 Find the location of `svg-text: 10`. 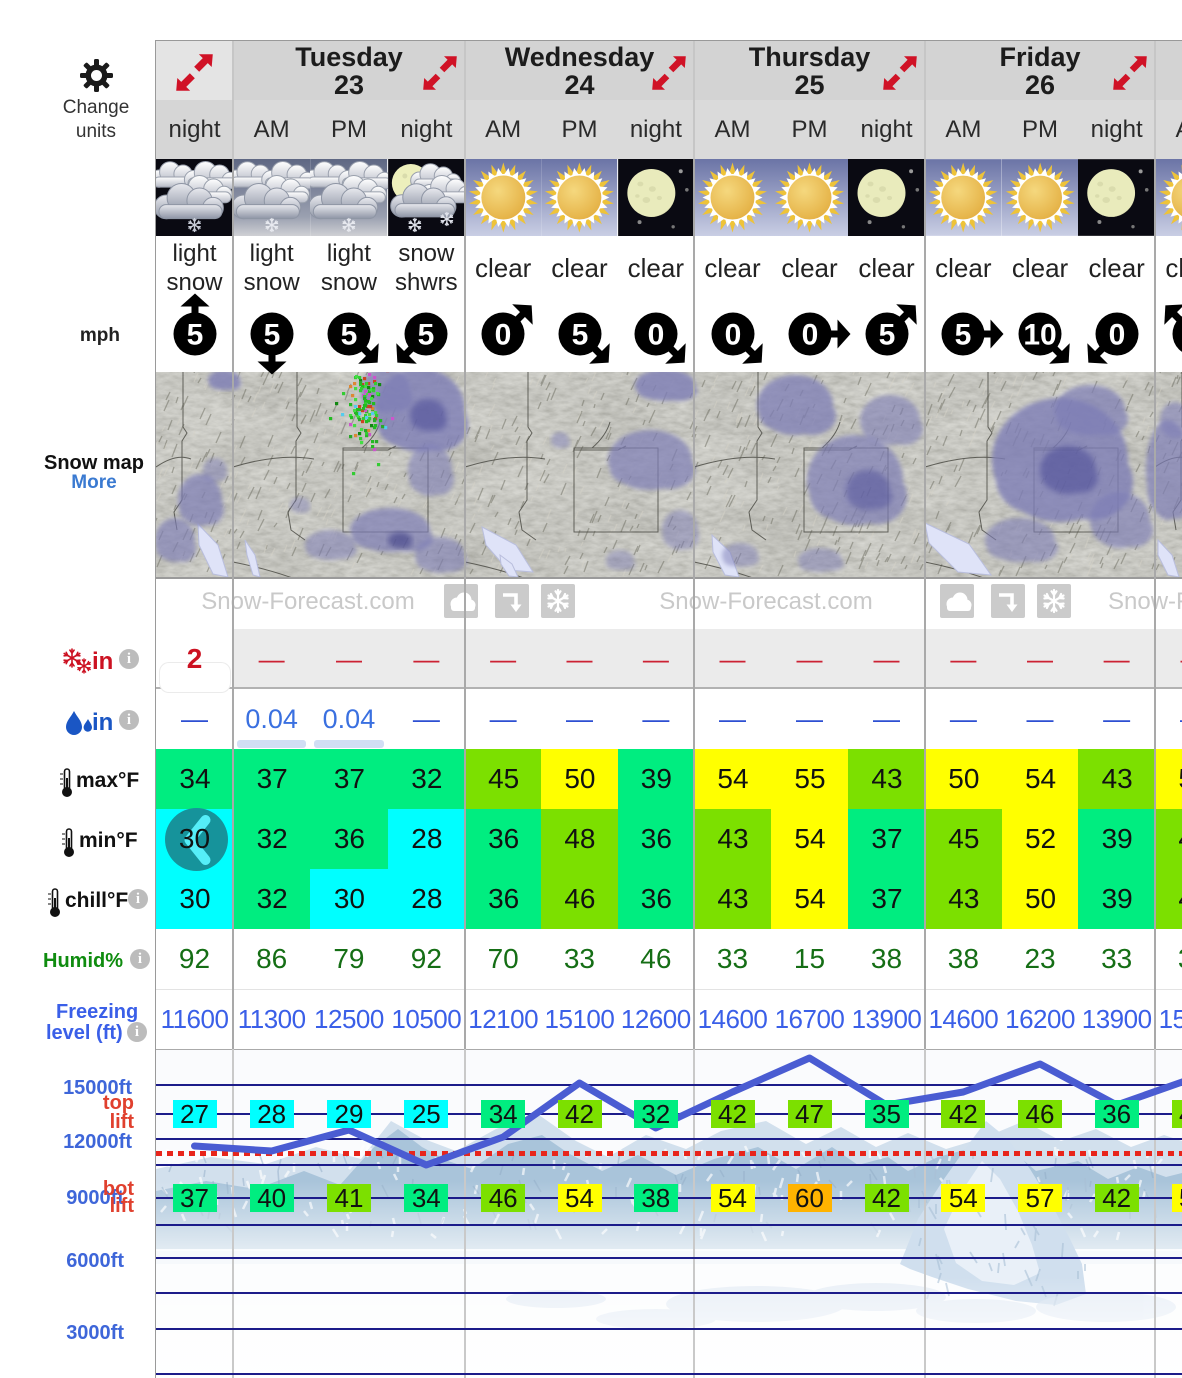

svg-text: 10 is located at coordinates (1039, 335).